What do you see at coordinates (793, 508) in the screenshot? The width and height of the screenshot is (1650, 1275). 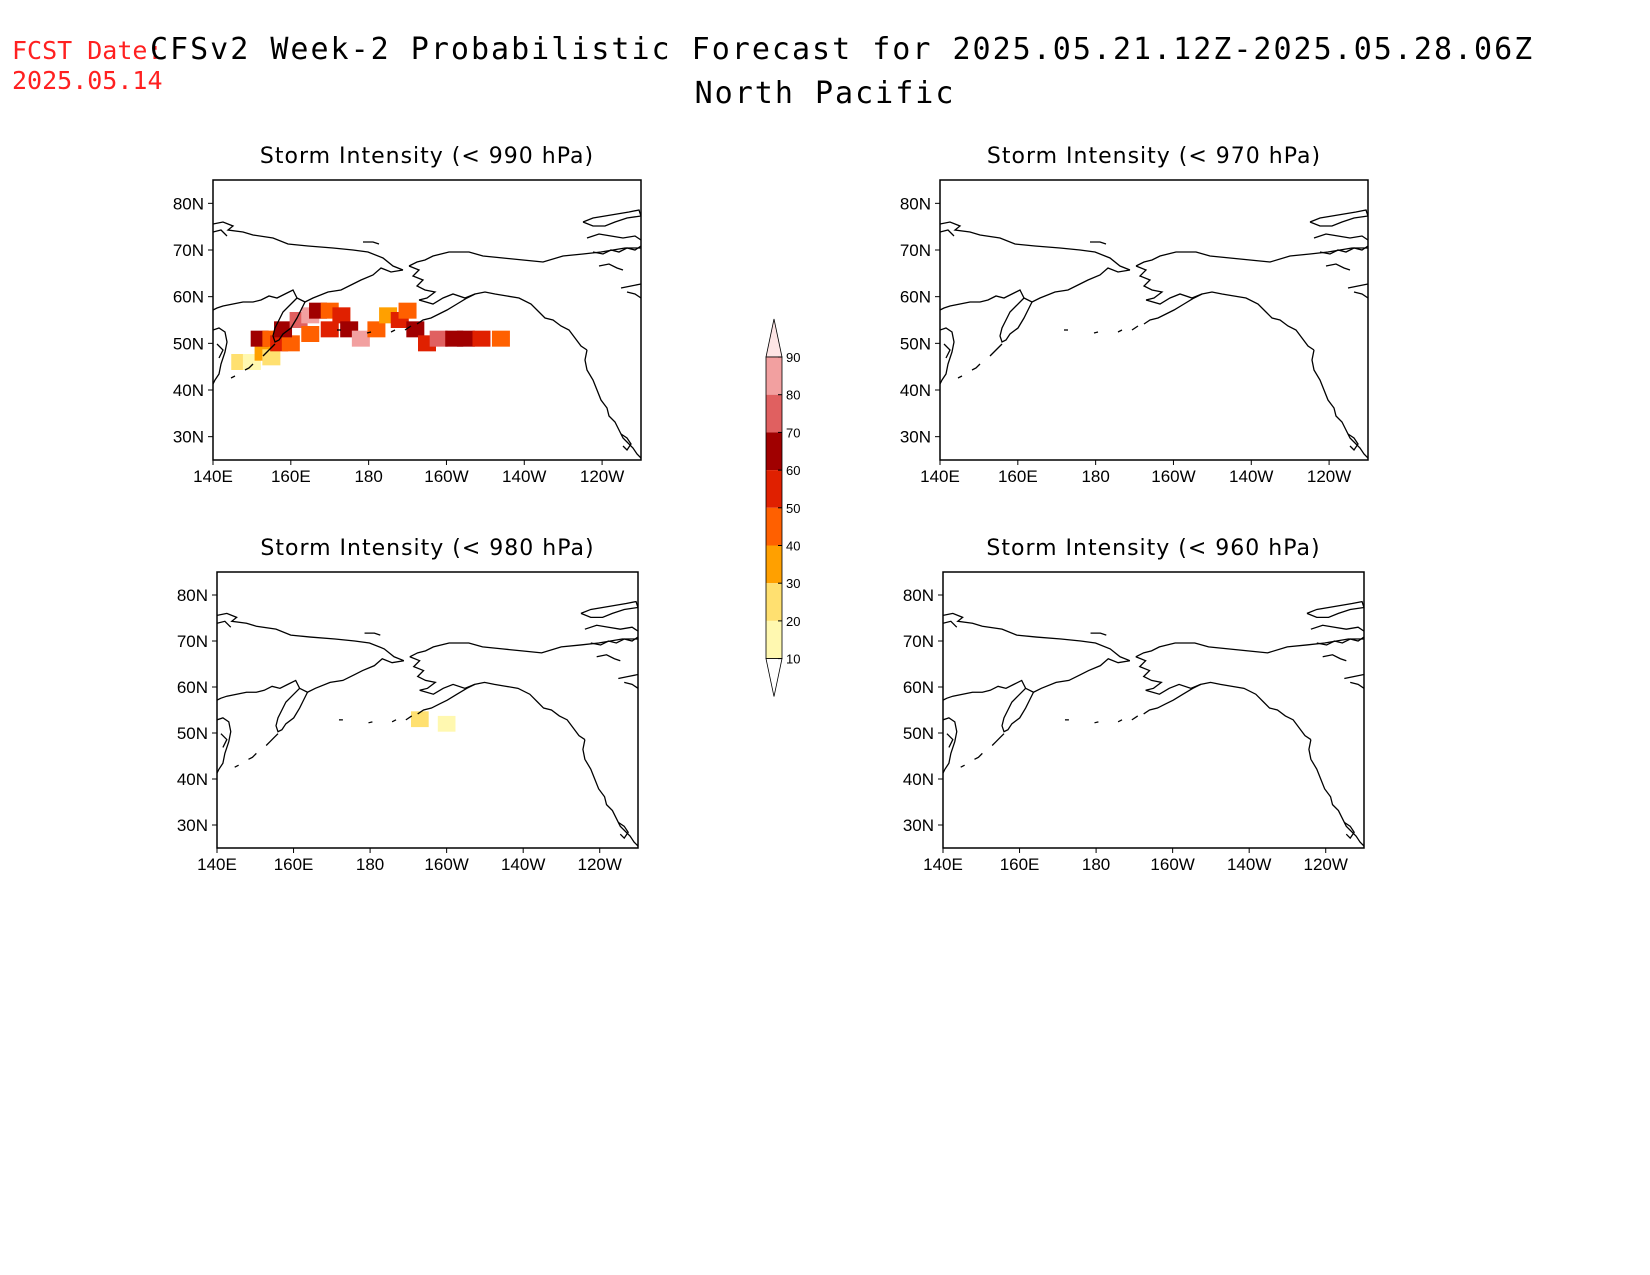 I see `colorbar-label: 50` at bounding box center [793, 508].